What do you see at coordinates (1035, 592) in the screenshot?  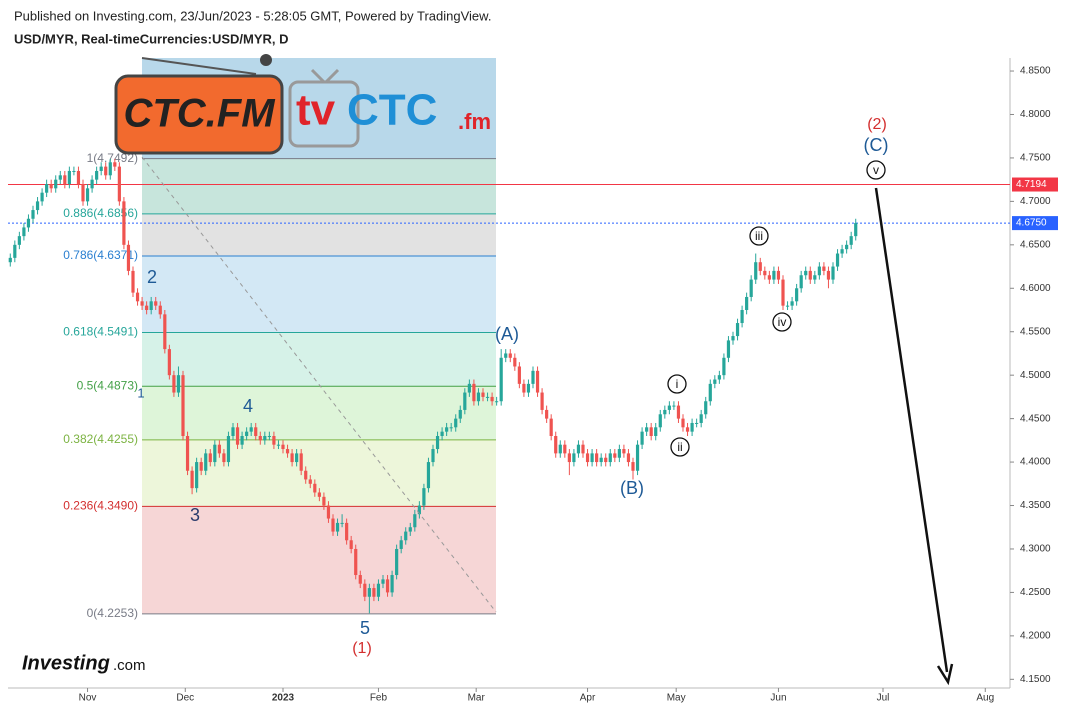 I see `y-tick-label: 4.2500` at bounding box center [1035, 592].